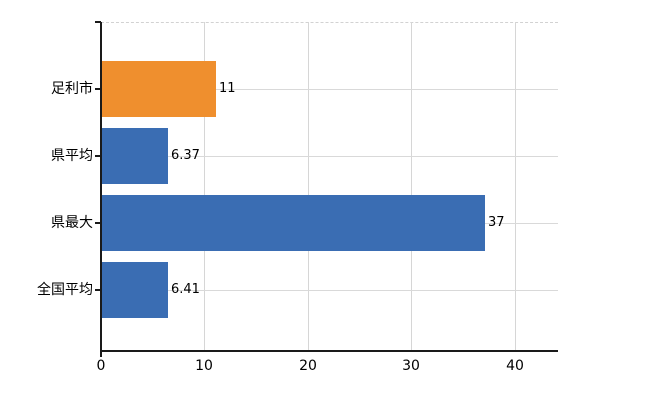 The width and height of the screenshot is (650, 400). What do you see at coordinates (329, 22) in the screenshot?
I see `plot-top-border` at bounding box center [329, 22].